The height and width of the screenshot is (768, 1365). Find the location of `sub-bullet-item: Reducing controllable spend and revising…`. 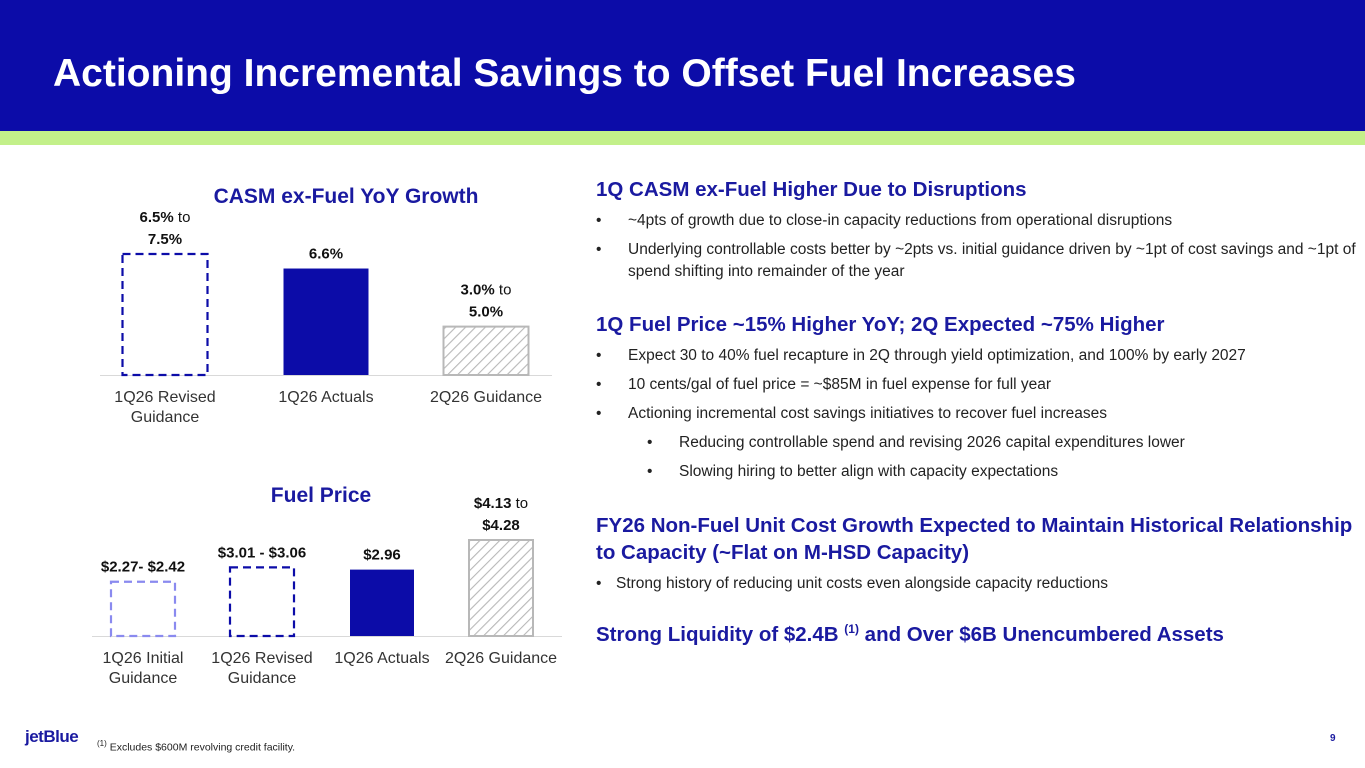

sub-bullet-item: Reducing controllable spend and revising… is located at coordinates (976, 443).